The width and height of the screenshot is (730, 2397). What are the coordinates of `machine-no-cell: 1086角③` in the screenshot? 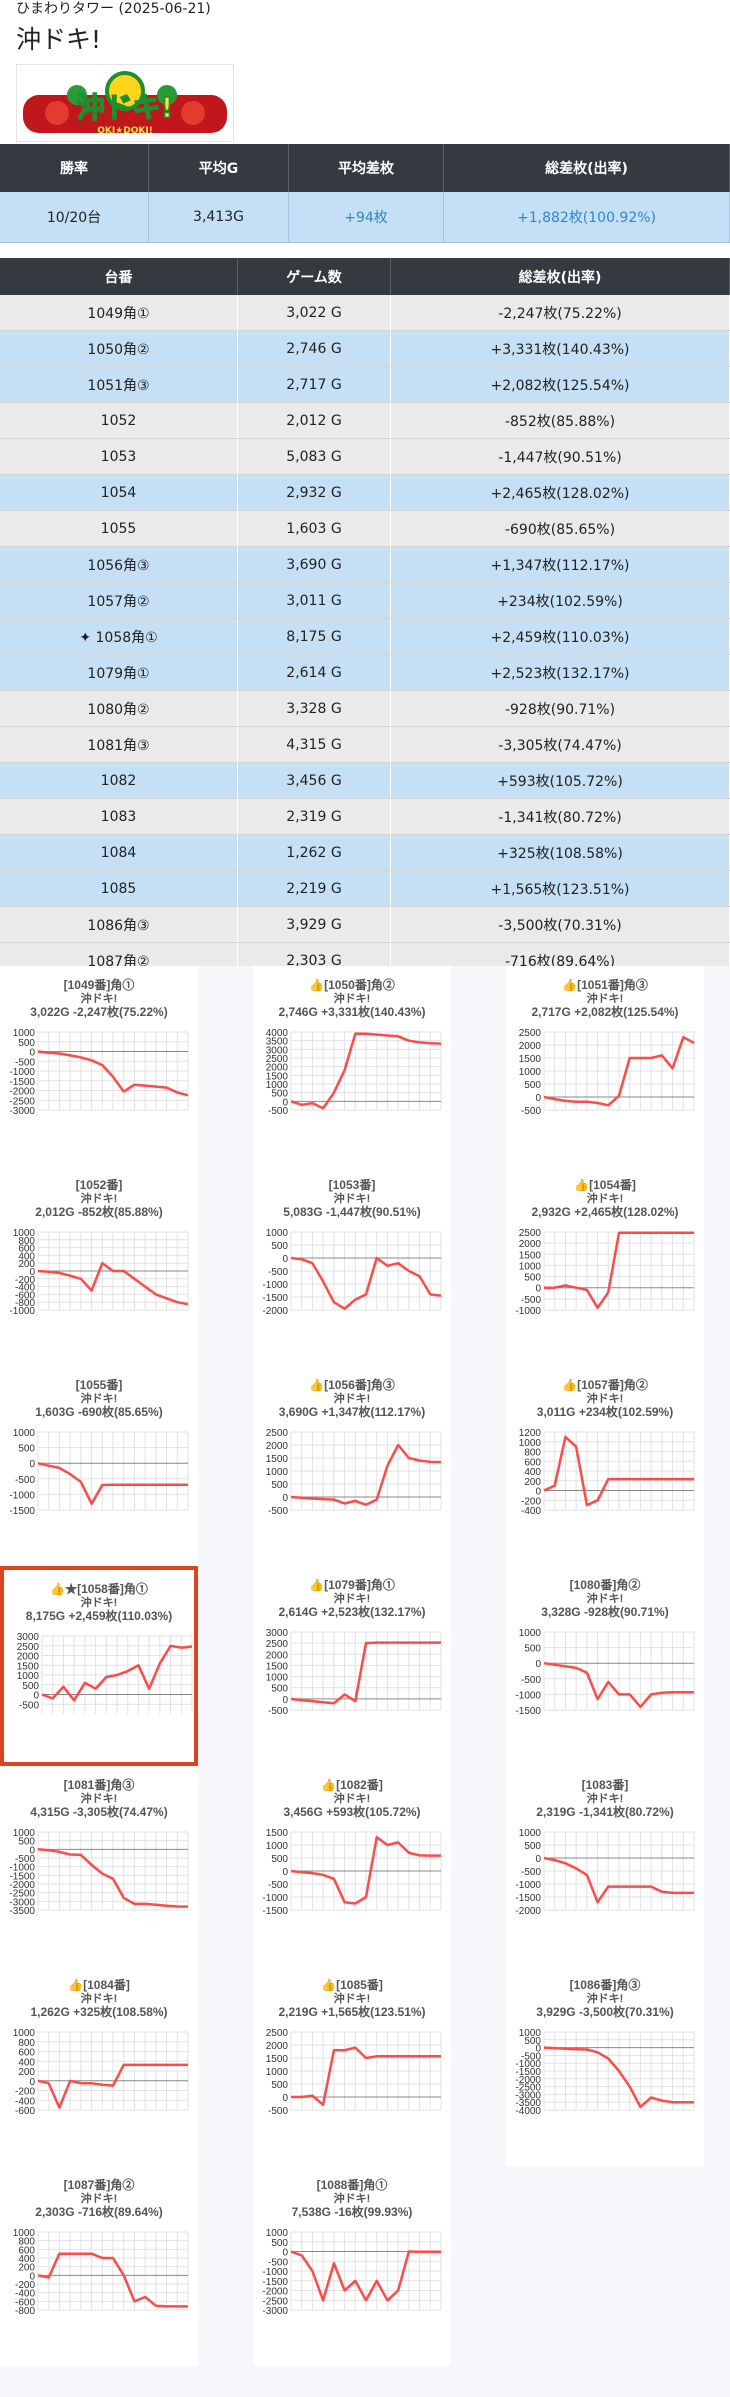 It's located at (119, 924).